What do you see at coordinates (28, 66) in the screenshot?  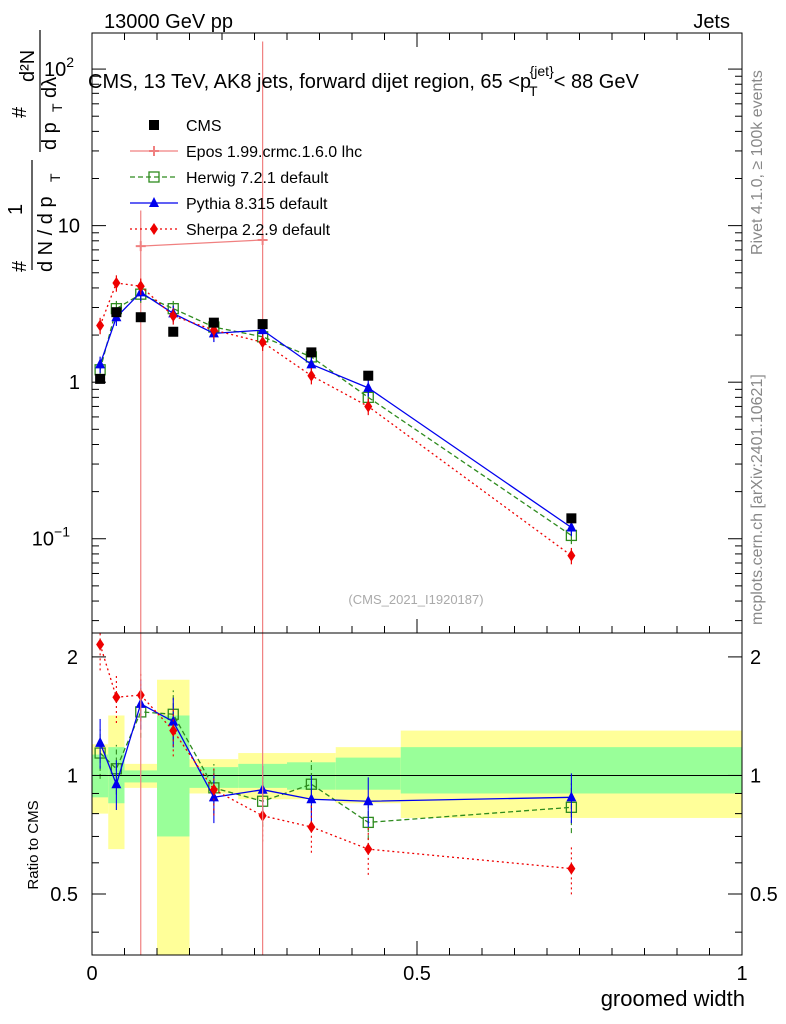 I see `ylabel-d2n: d²N` at bounding box center [28, 66].